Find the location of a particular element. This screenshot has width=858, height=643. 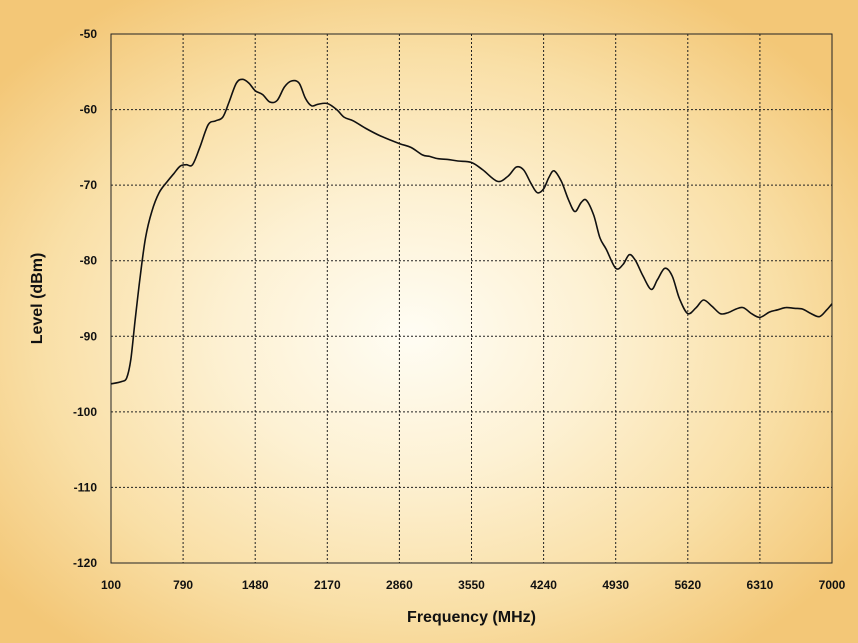

x-tick-label: 2170 is located at coordinates (327, 585).